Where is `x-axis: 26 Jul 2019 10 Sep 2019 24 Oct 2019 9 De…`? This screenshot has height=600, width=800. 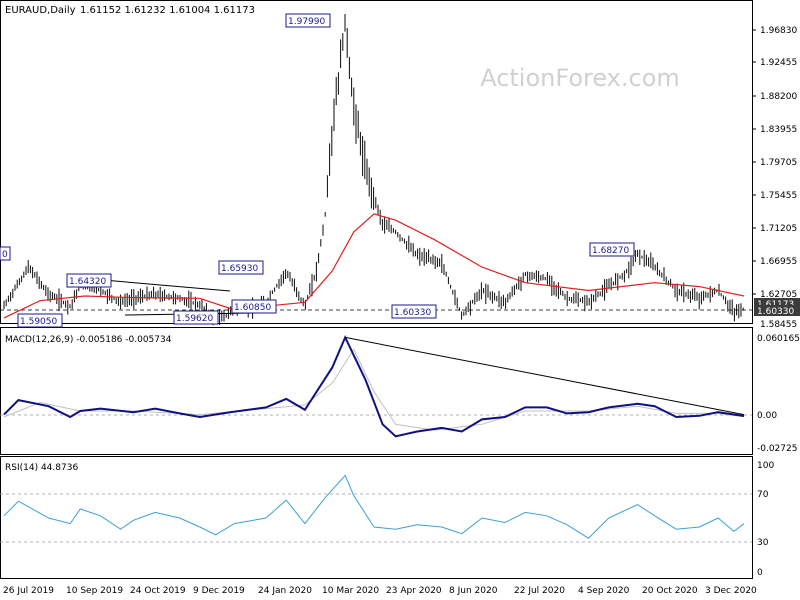 x-axis: 26 Jul 2019 10 Sep 2019 24 Oct 2019 9 De… is located at coordinates (380, 591).